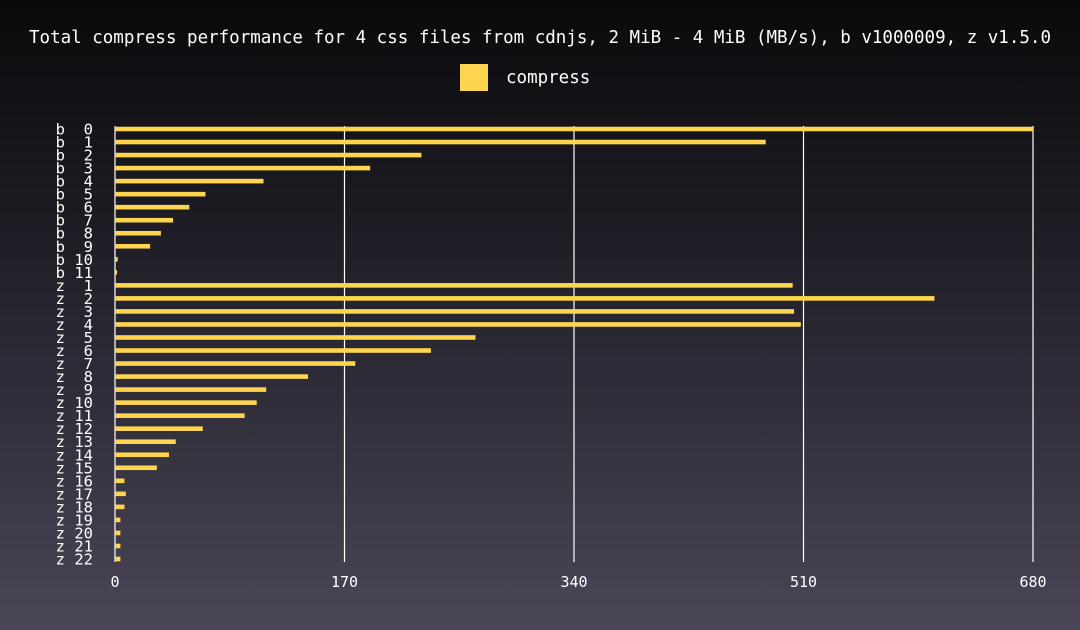 Image resolution: width=1080 pixels, height=630 pixels. Describe the element at coordinates (74, 533) in the screenshot. I see `y-tick-label: z 20` at that location.